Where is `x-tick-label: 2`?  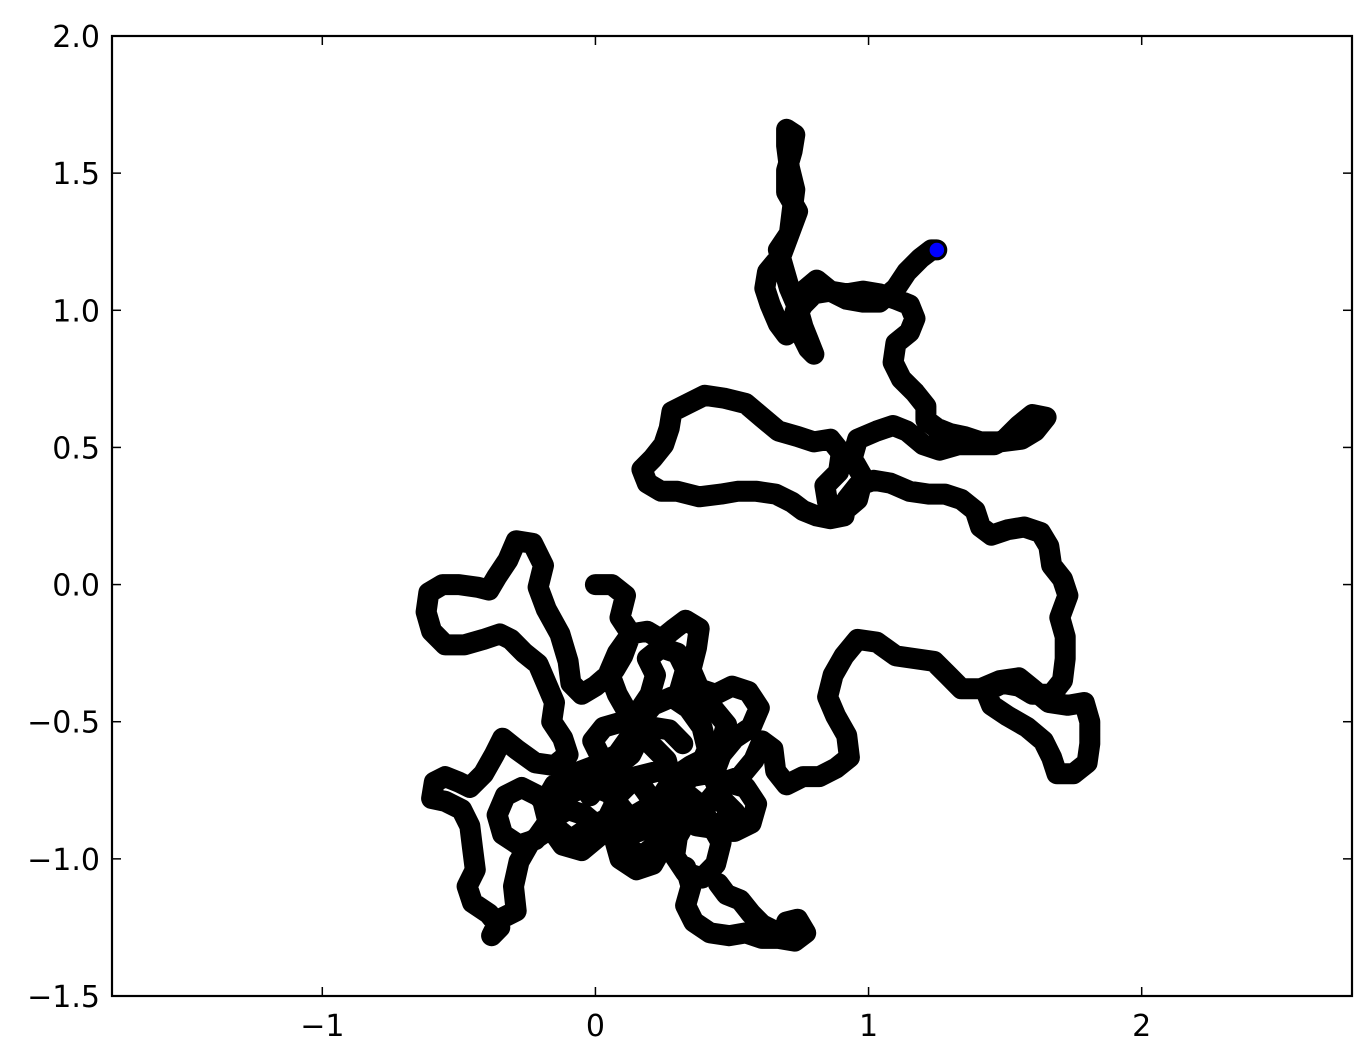
x-tick-label: 2 is located at coordinates (1141, 1026).